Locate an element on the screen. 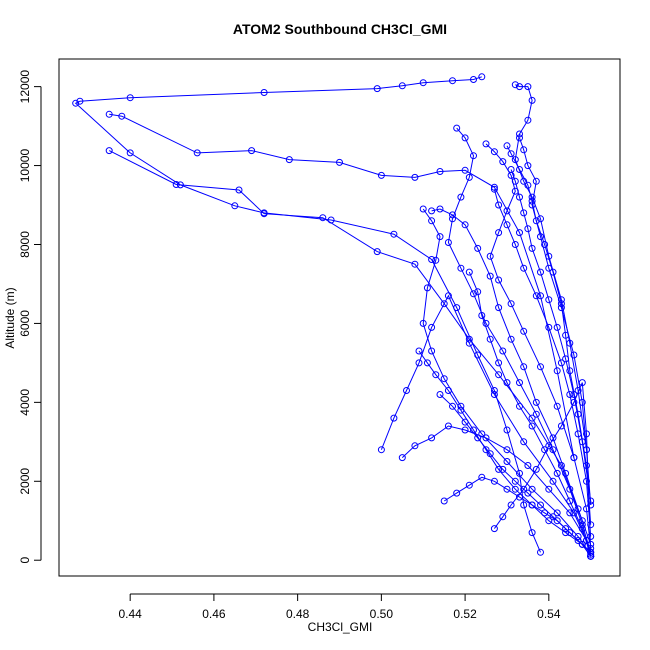 The image size is (650, 650). y-tick-label: 2000 is located at coordinates (25, 481).